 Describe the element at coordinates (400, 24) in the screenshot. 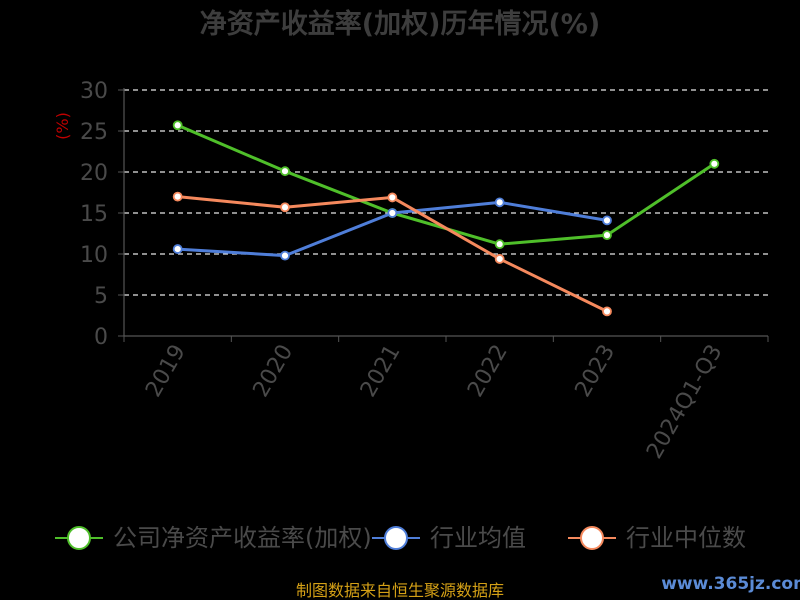

I see `chart-title: 净资产收益率(加权)历年情况(%)` at that location.